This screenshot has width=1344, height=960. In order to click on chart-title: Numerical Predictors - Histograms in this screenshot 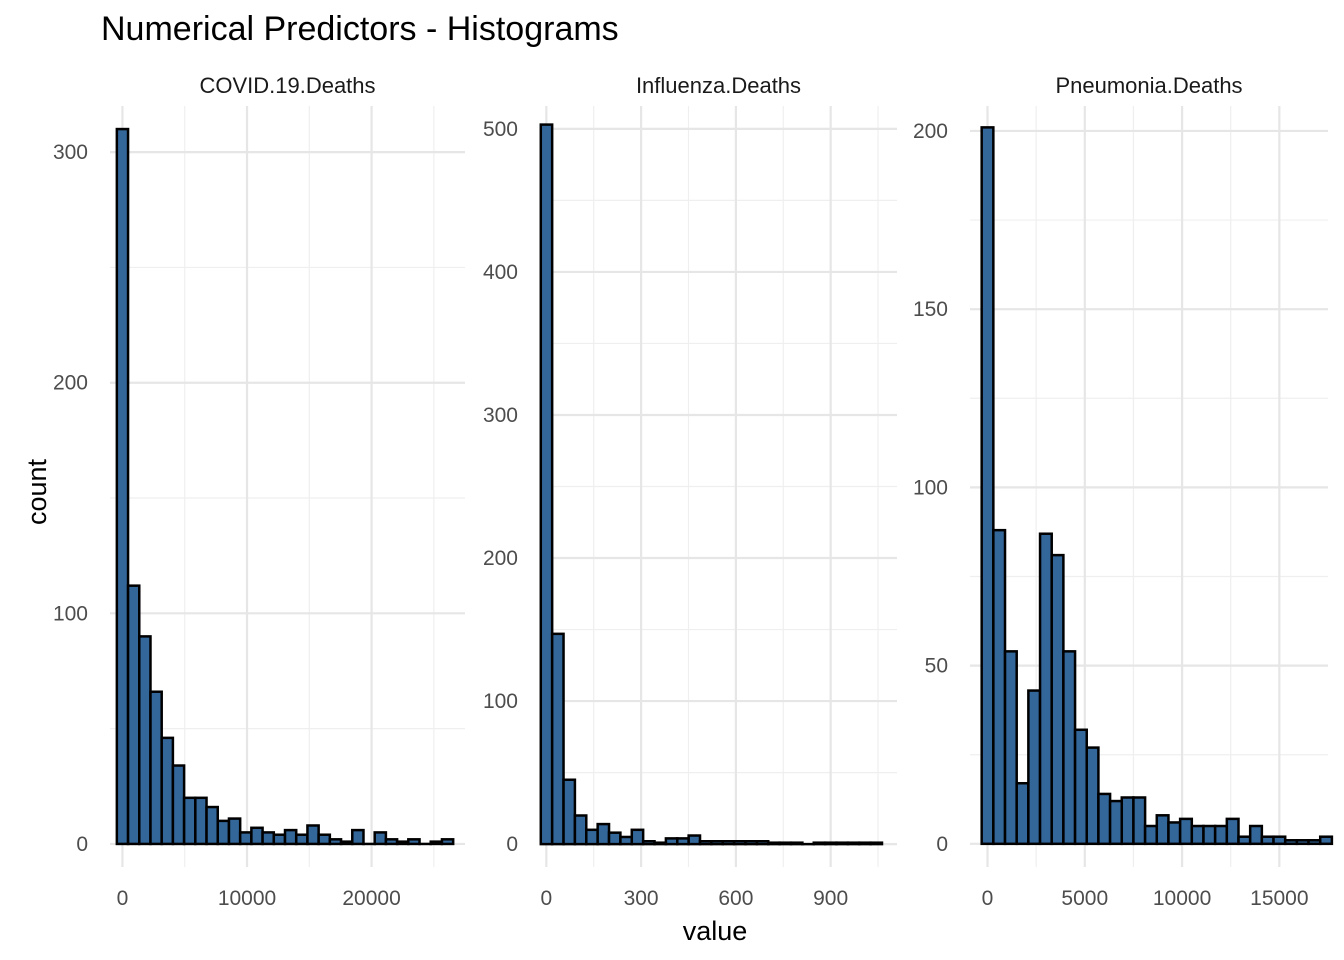, I will do `click(360, 29)`.